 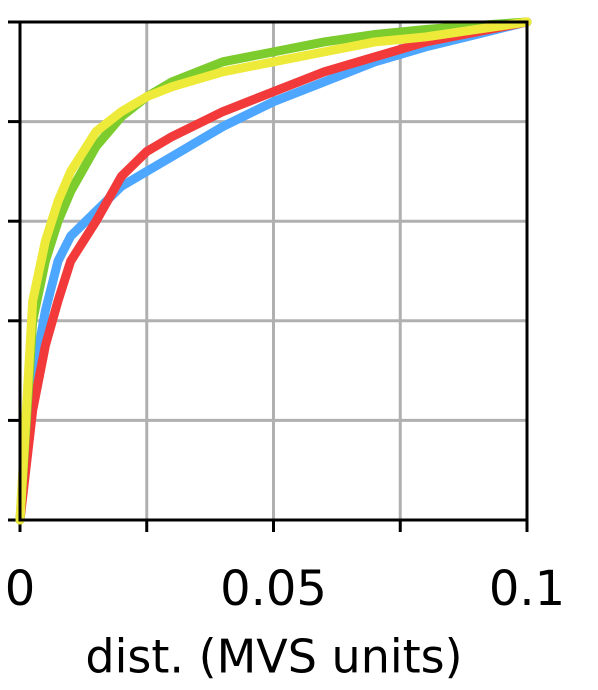 I want to click on x-tick-label: 0.05, so click(x=273, y=589).